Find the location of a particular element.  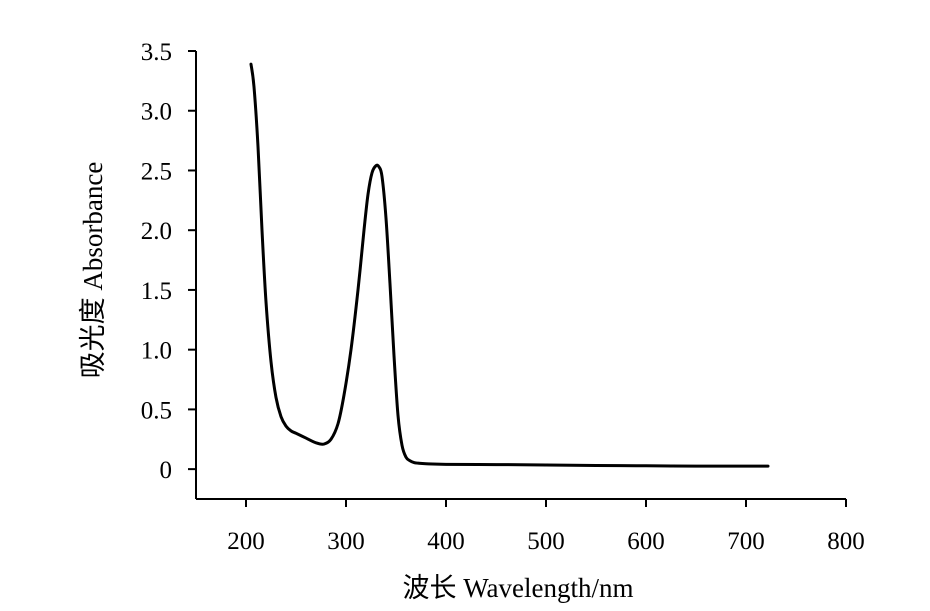

x-tick-label: 400 is located at coordinates (446, 541).